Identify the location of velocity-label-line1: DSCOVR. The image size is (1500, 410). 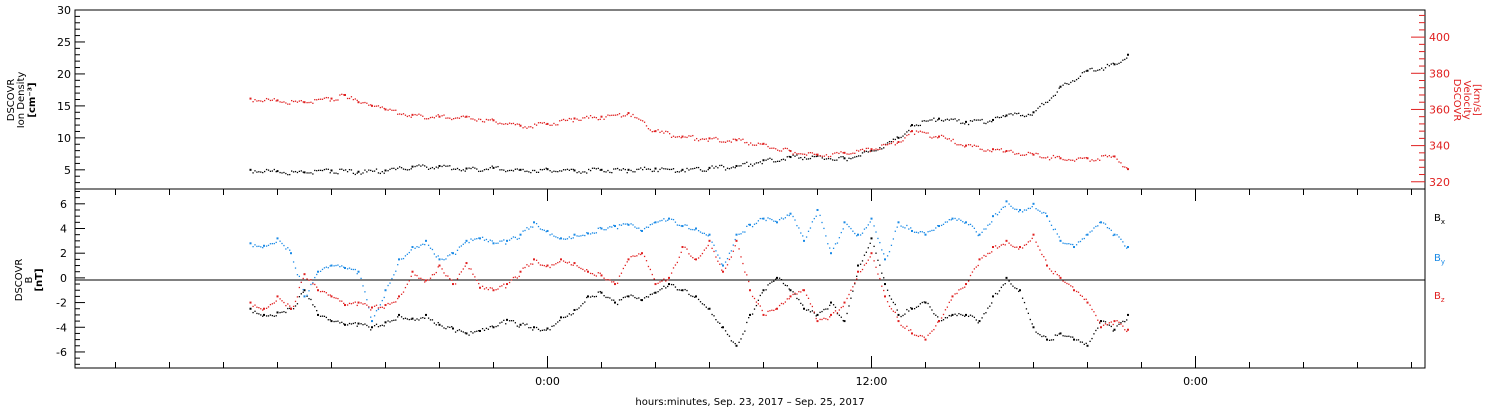
(1456, 100).